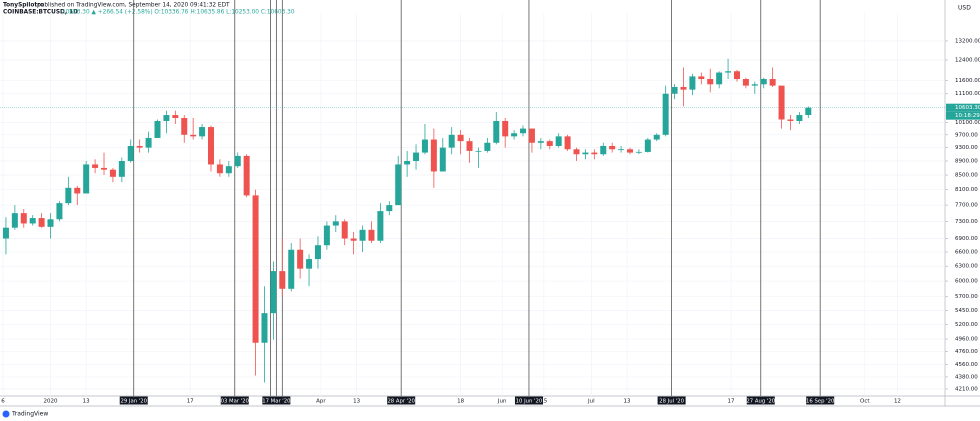 The height and width of the screenshot is (421, 980). What do you see at coordinates (401, 402) in the screenshot?
I see `date-box-label: 28 Apr '20` at bounding box center [401, 402].